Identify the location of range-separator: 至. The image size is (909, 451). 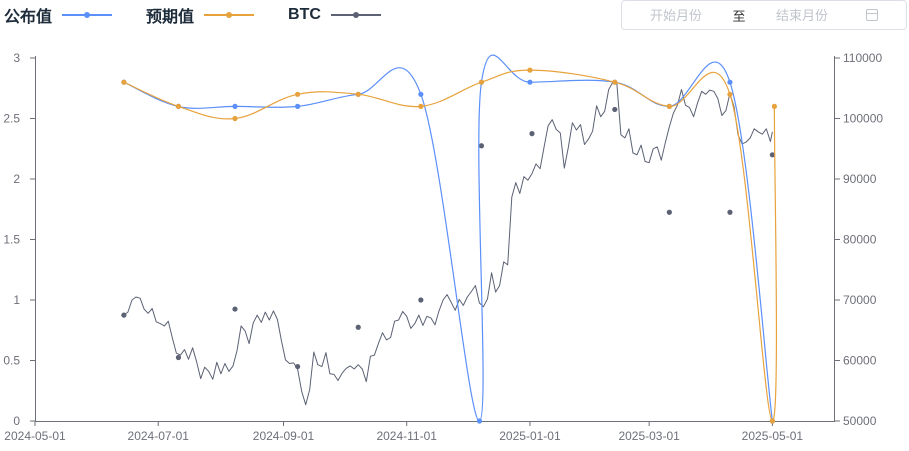
(739, 16).